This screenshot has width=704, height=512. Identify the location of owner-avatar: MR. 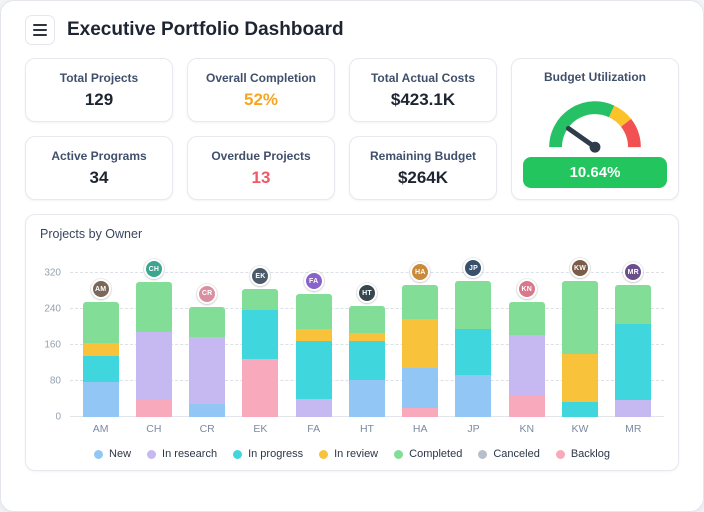
(633, 272).